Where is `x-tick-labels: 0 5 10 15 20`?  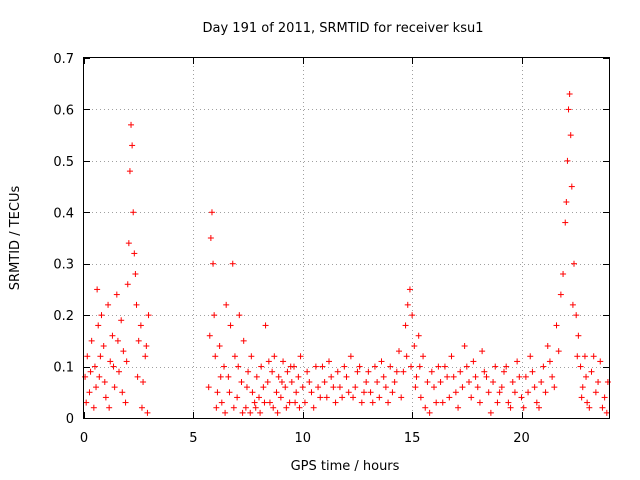 x-tick-labels: 0 5 10 15 20 is located at coordinates (305, 438).